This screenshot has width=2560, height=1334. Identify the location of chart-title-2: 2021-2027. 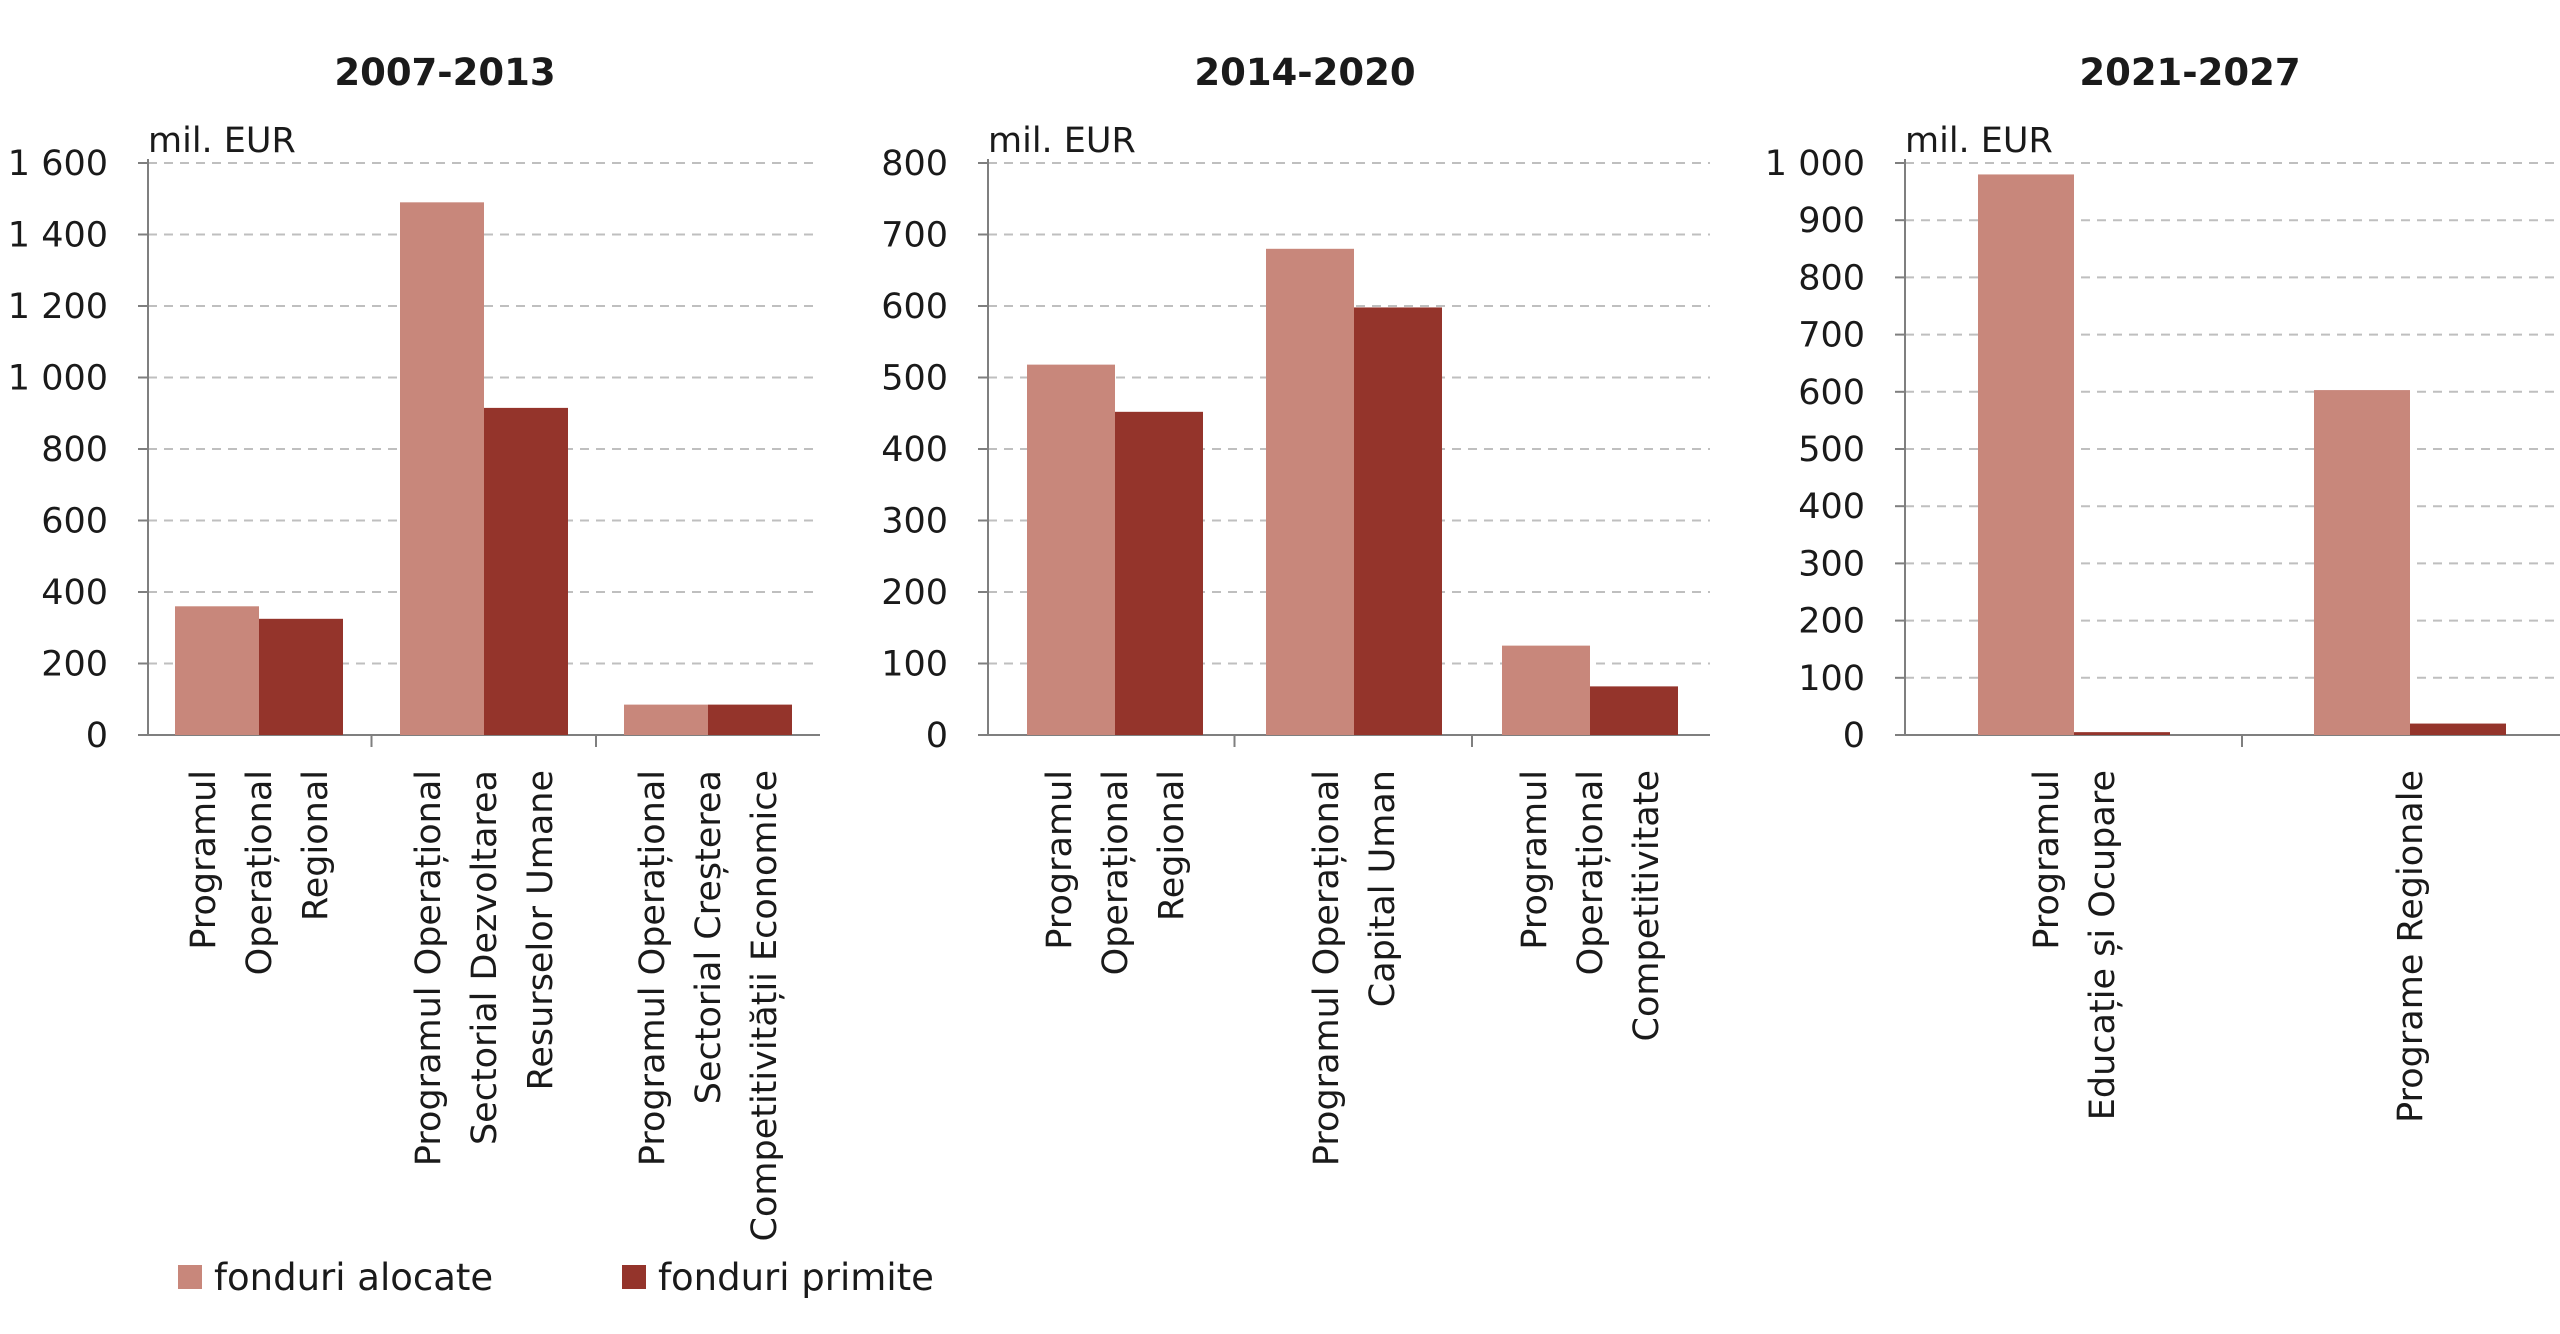
(2189, 72).